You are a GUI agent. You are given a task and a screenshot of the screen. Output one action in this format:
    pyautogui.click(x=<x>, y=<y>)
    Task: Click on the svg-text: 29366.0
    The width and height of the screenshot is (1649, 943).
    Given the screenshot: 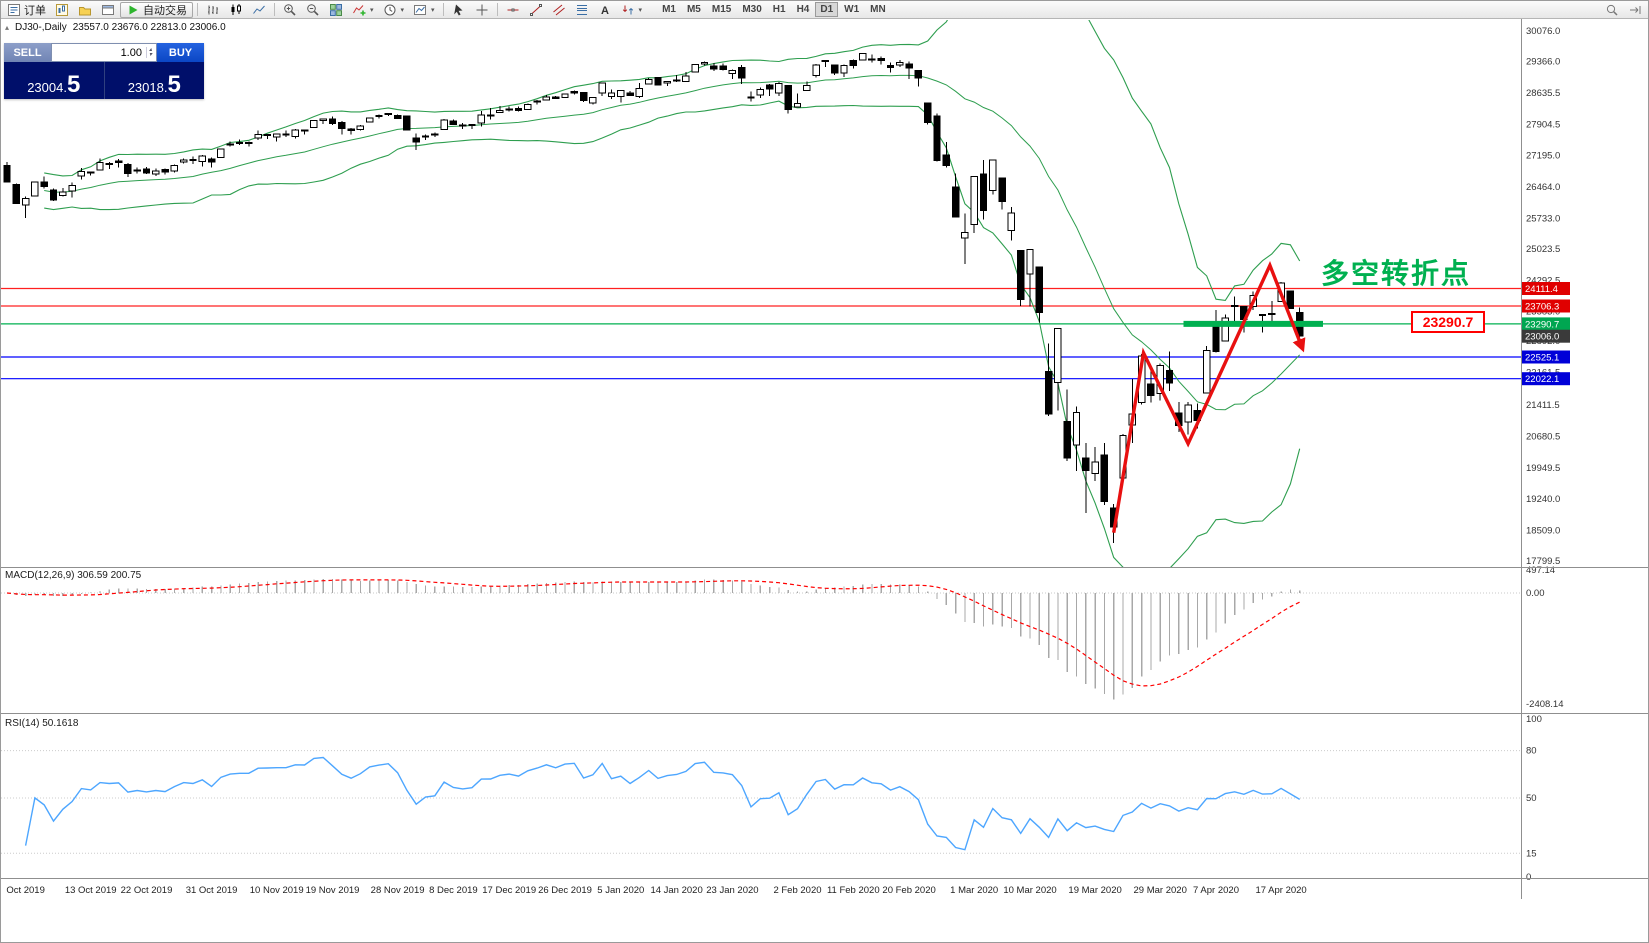 What is the action you would take?
    pyautogui.click(x=1543, y=62)
    